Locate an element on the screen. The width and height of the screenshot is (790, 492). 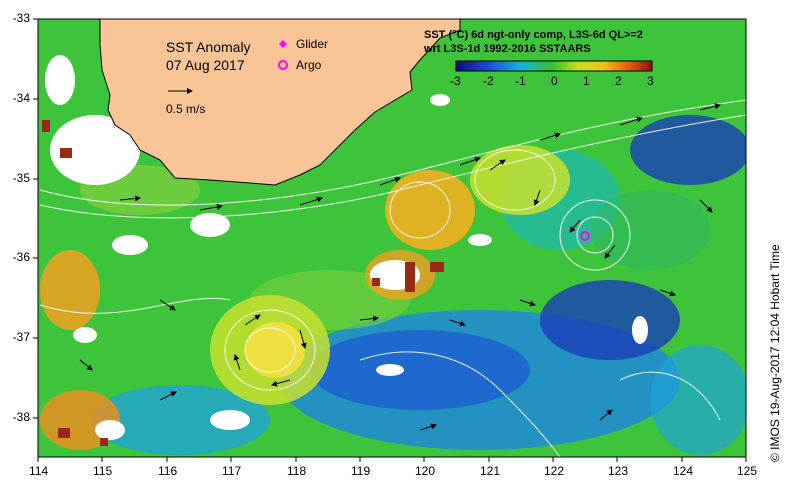
y-tick-label: -36 is located at coordinates (21, 257).